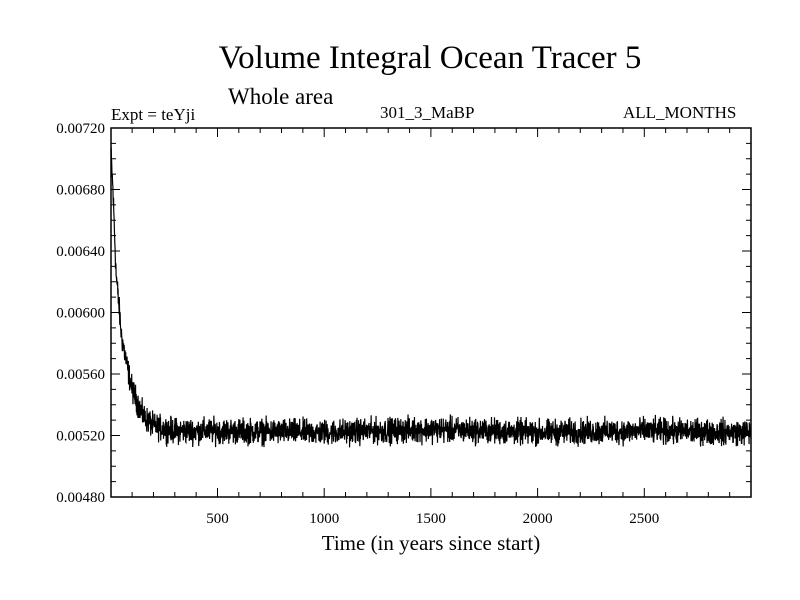 The image size is (800, 600). I want to click on y-tick-label: 0.00640, so click(80, 252).